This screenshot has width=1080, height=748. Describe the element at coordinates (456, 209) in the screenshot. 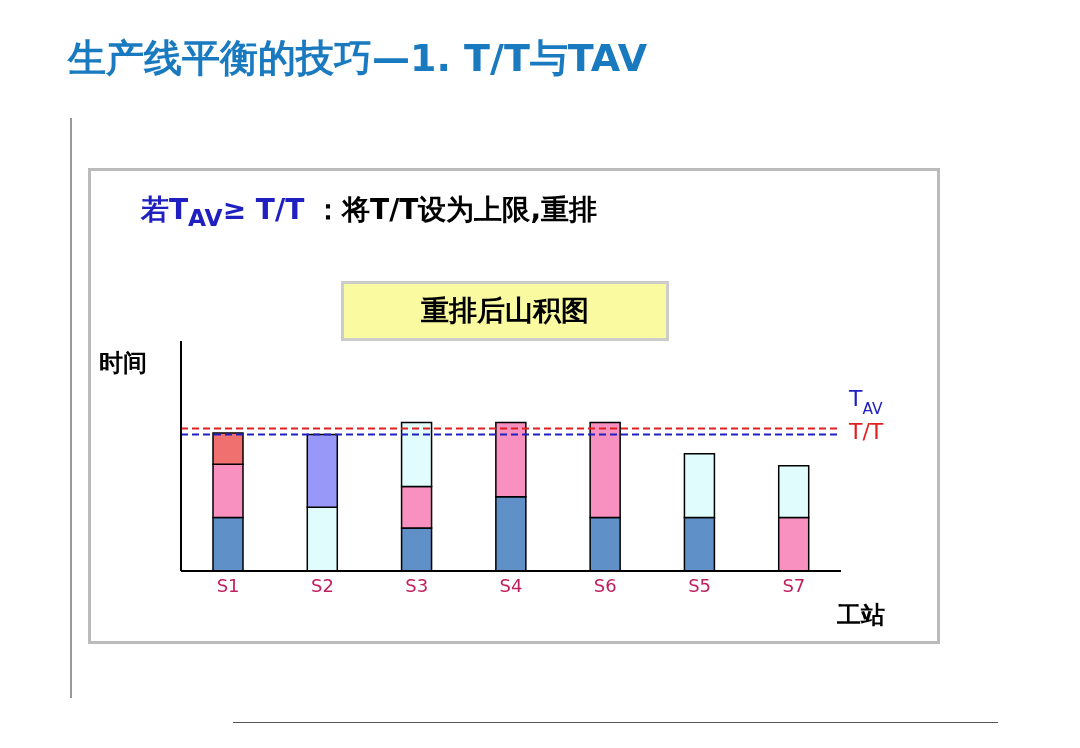

I see `text: ：将T/T设为上限,重排` at that location.